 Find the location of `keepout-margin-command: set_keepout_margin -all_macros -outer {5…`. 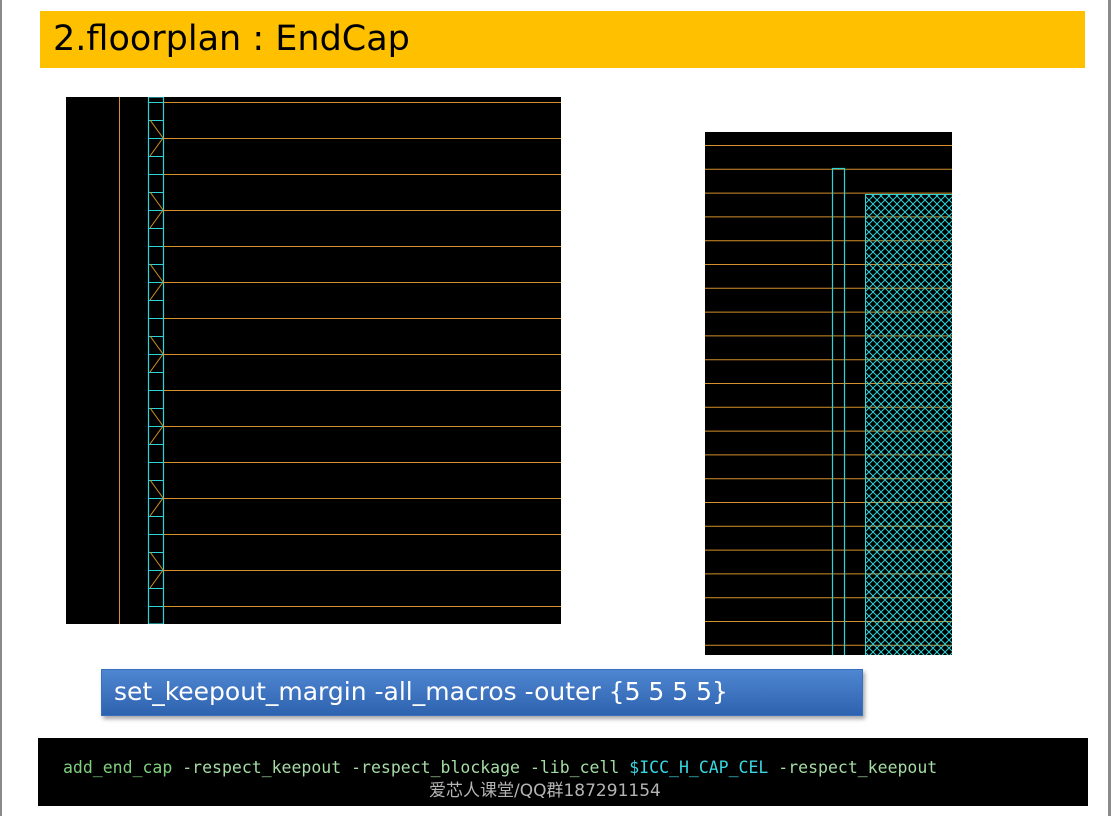

keepout-margin-command: set_keepout_margin -all_macros -outer {5… is located at coordinates (482, 692).